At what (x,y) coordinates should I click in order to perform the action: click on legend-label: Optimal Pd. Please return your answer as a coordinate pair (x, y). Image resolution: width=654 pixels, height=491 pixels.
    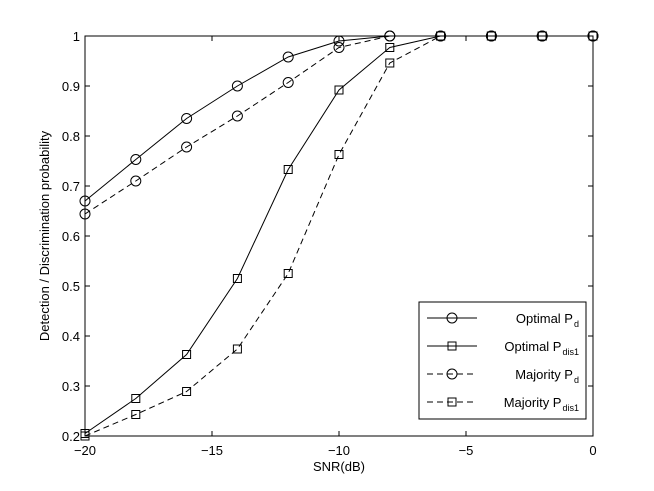
    Looking at the image, I should click on (547, 320).